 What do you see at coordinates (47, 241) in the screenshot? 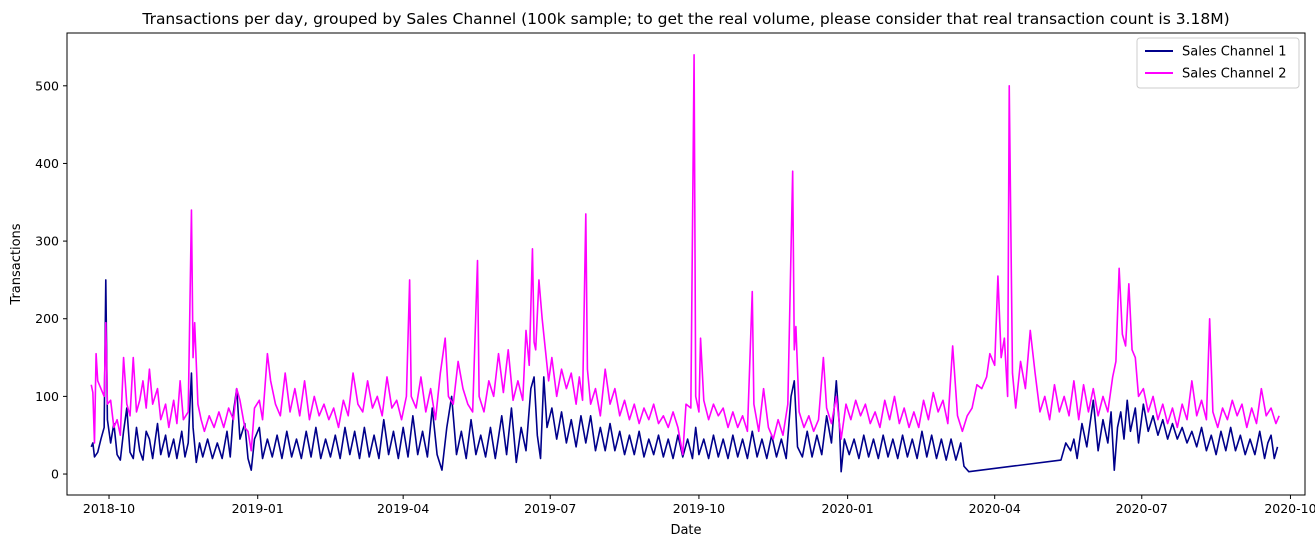
I see `y-tick-label: 300` at bounding box center [47, 241].